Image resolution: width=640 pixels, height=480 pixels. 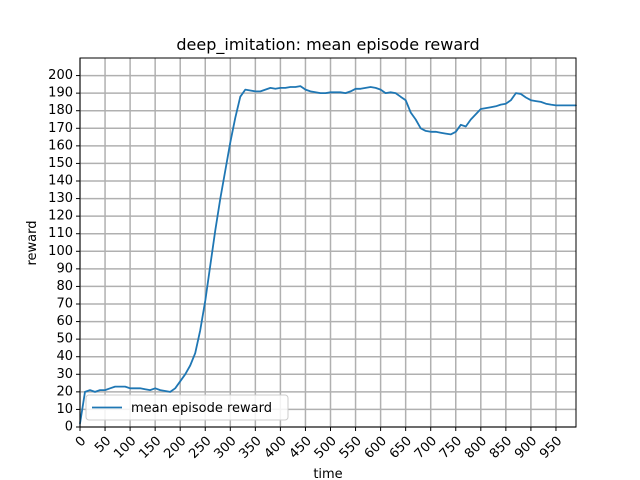 I want to click on y-tick-label: 70, so click(x=64, y=304).